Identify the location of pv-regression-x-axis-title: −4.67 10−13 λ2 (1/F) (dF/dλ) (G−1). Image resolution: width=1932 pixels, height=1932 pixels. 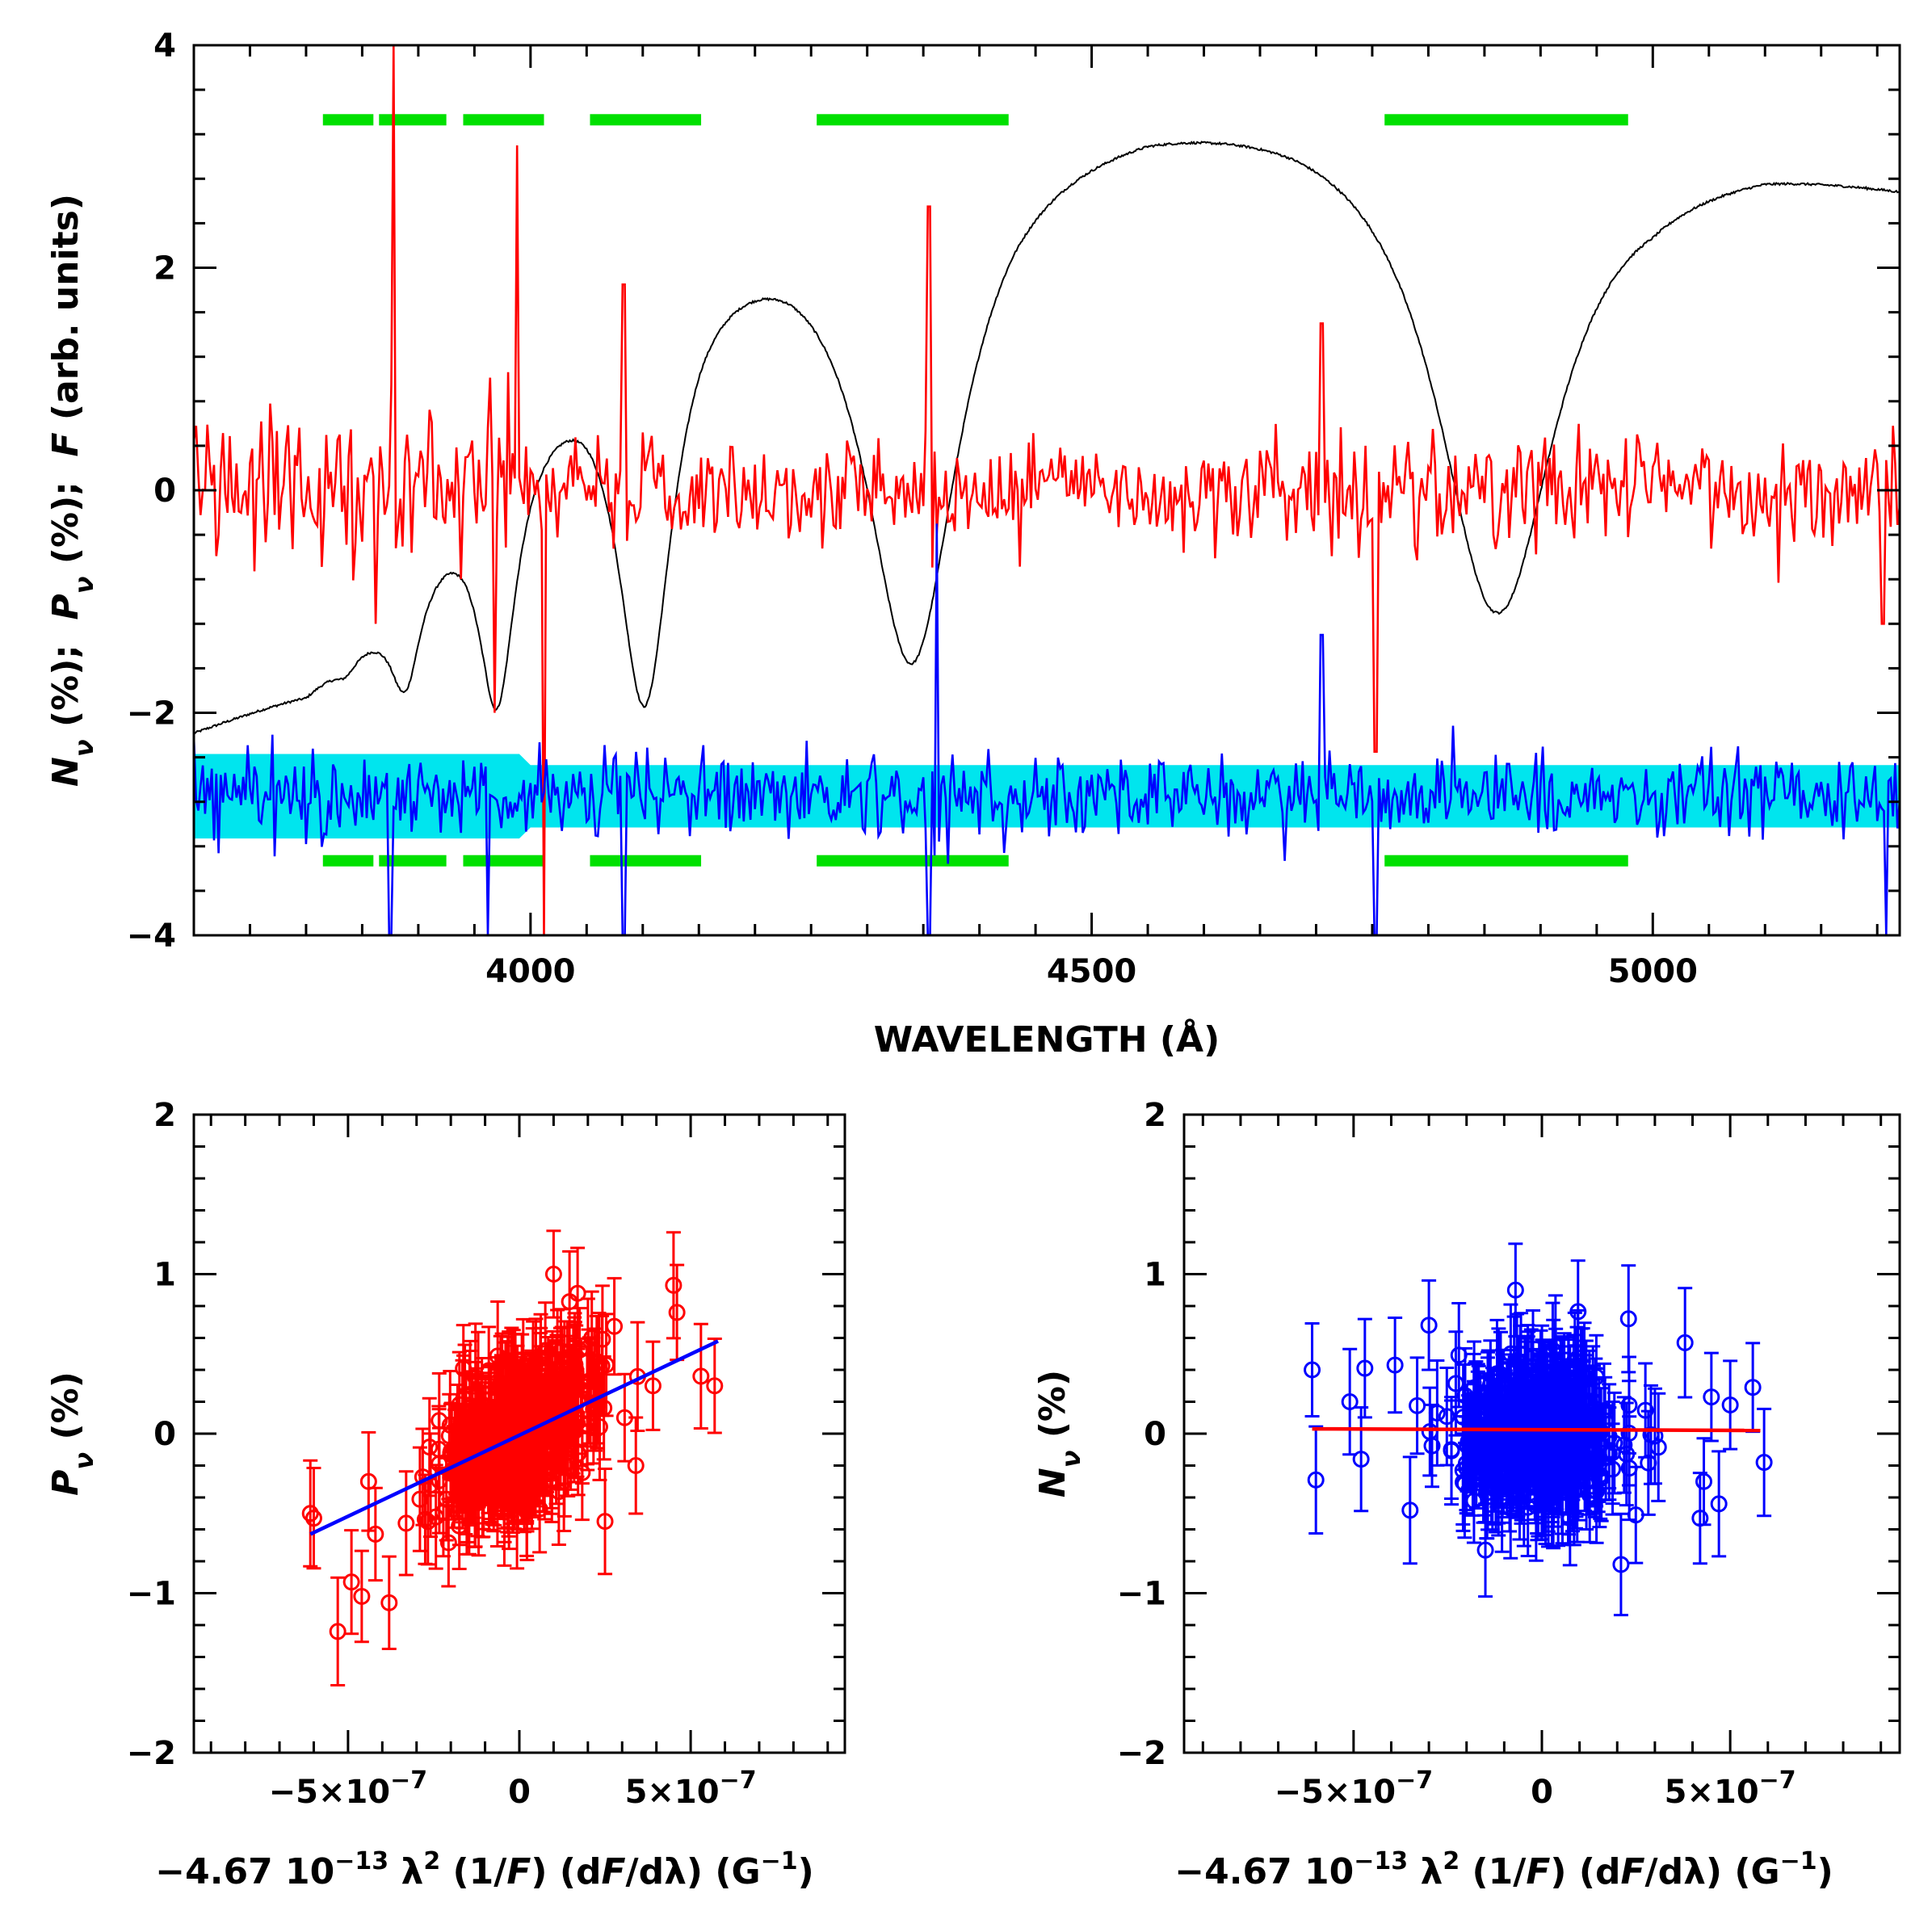
(484, 1869).